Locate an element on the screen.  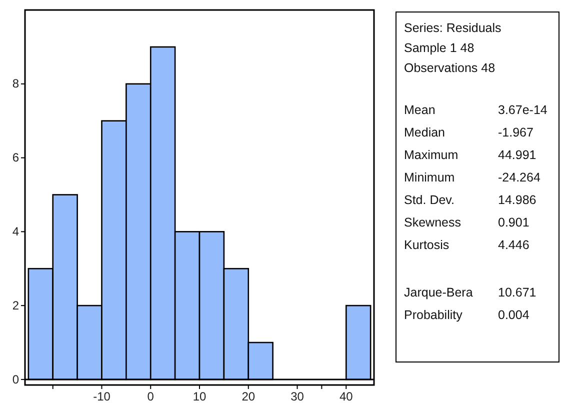
text: 0.901 is located at coordinates (514, 223).